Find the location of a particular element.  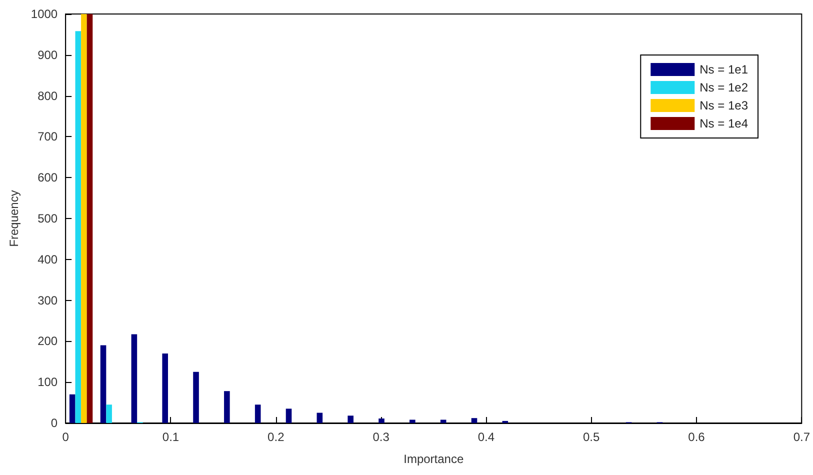

y-tick-label: 1000 is located at coordinates (44, 14).